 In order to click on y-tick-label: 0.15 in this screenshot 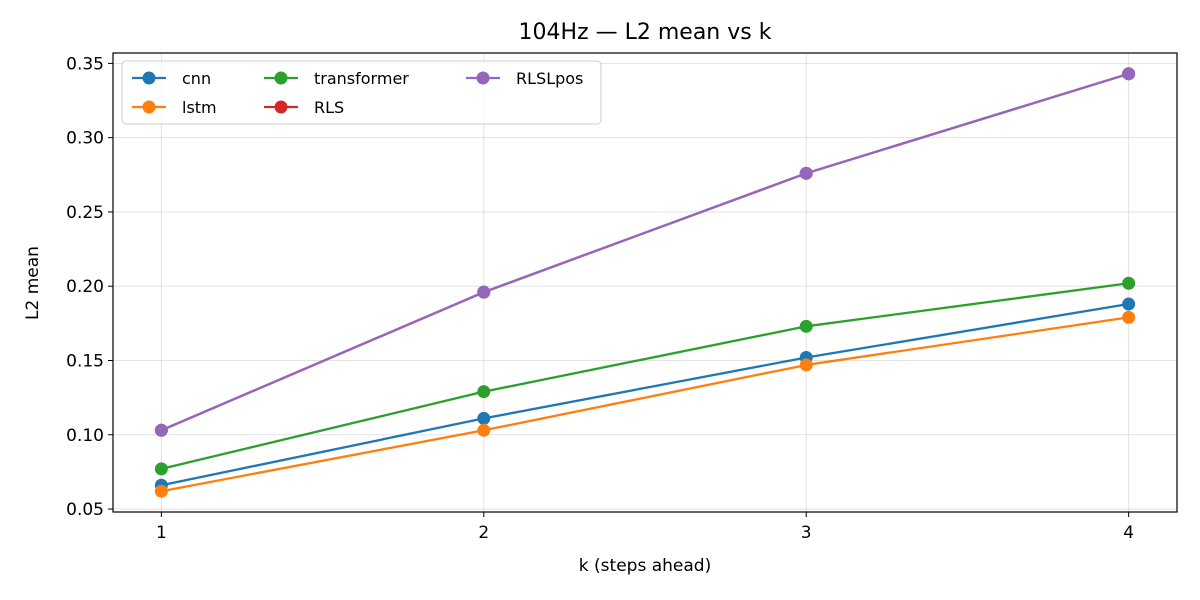, I will do `click(85, 361)`.